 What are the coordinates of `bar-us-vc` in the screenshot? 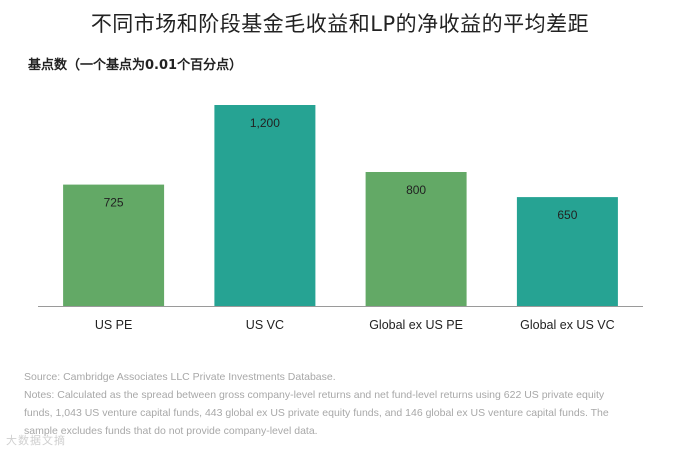 It's located at (265, 205).